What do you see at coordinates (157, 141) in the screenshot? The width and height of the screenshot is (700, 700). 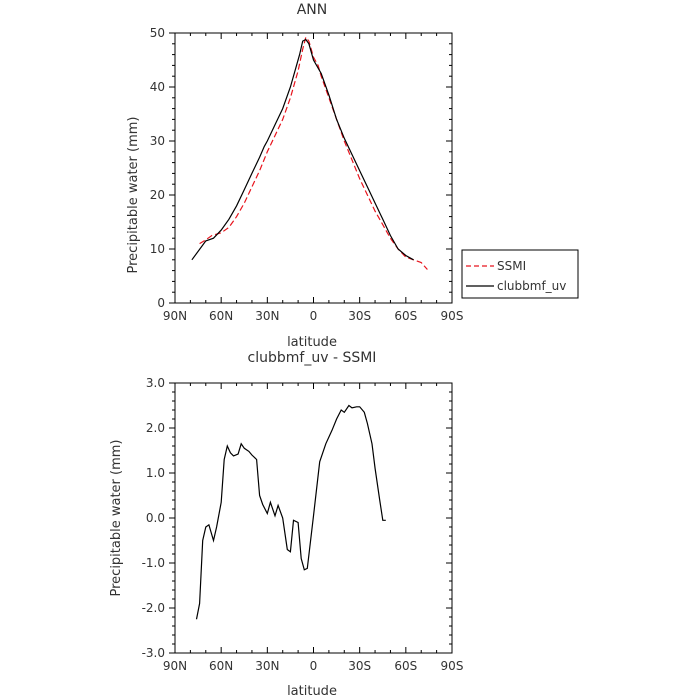 I see `y-tick-label: 30` at bounding box center [157, 141].